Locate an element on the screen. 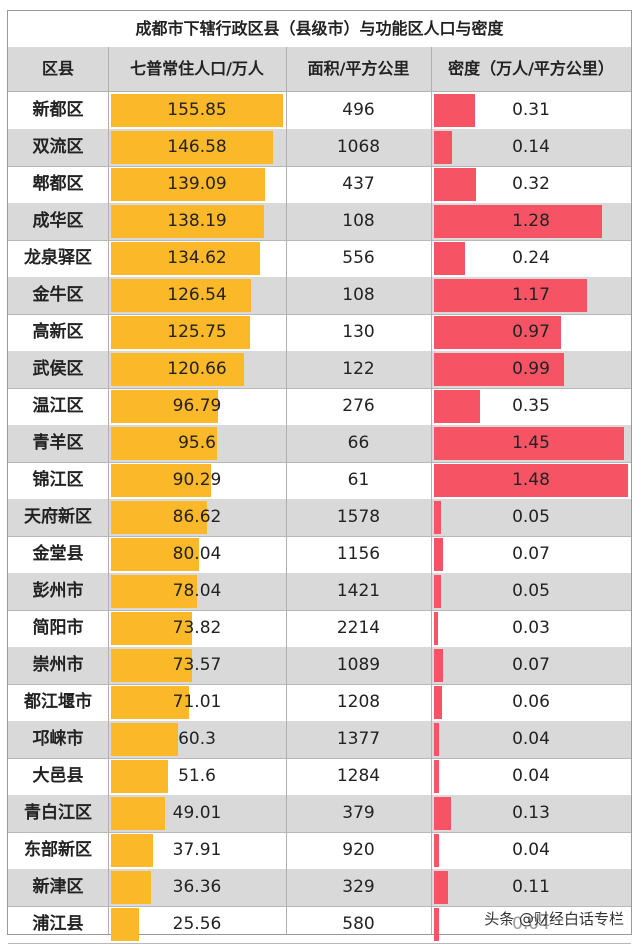  population-value: 86.62 is located at coordinates (197, 517).